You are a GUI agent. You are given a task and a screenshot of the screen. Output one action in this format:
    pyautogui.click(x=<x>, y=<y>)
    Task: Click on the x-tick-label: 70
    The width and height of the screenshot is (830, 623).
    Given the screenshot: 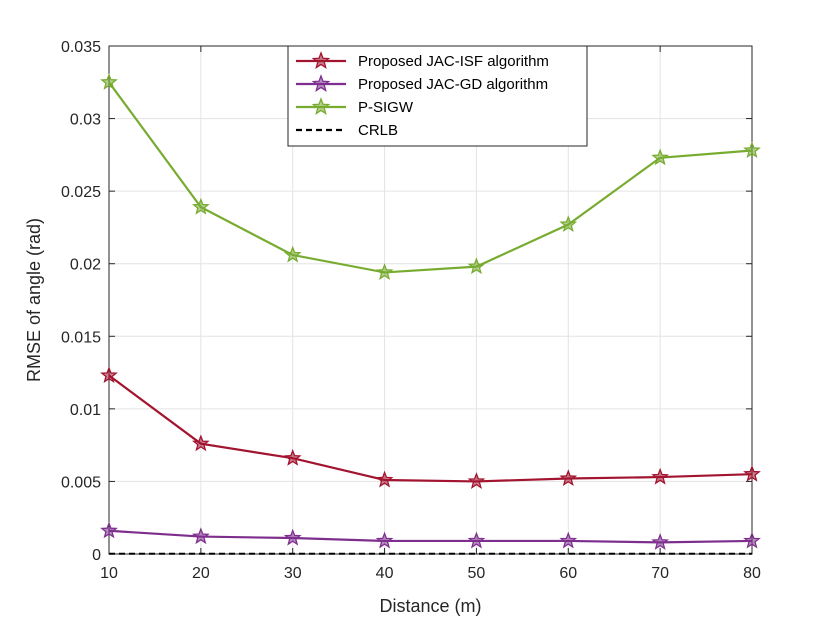 What is the action you would take?
    pyautogui.click(x=660, y=573)
    